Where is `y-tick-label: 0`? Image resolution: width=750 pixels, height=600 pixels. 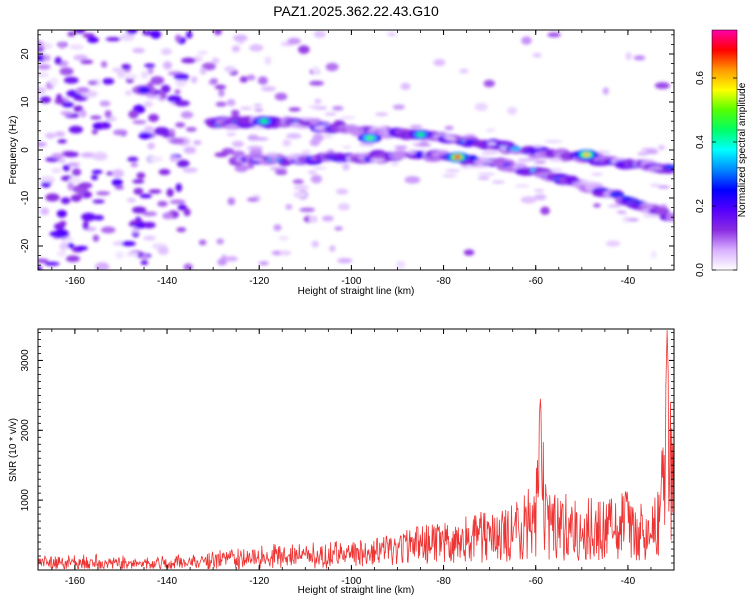
y-tick-label: 0 is located at coordinates (25, 150).